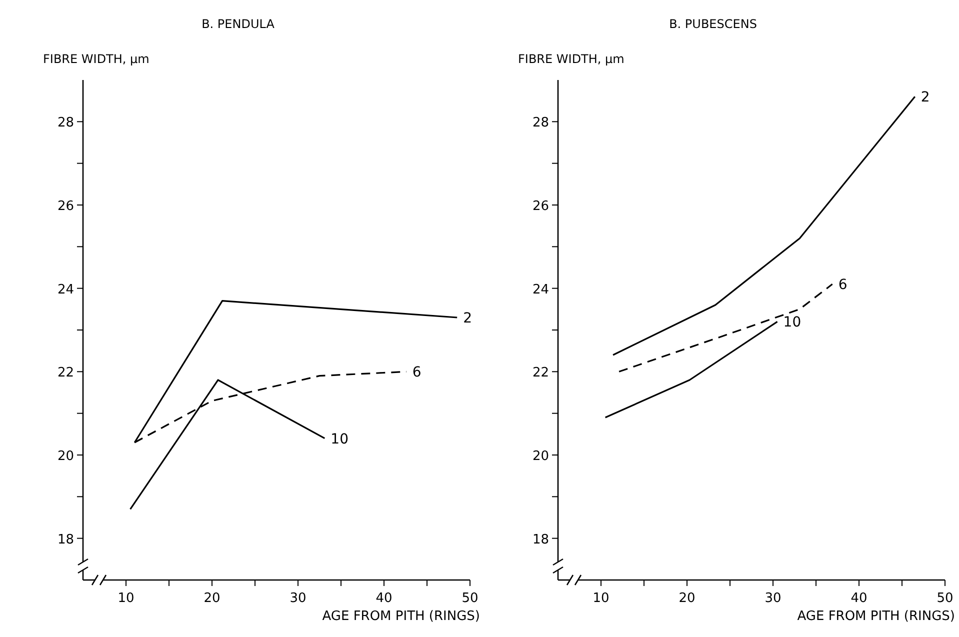 The height and width of the screenshot is (637, 959). What do you see at coordinates (239, 24) in the screenshot?
I see `chart-title: B. PENDULA` at bounding box center [239, 24].